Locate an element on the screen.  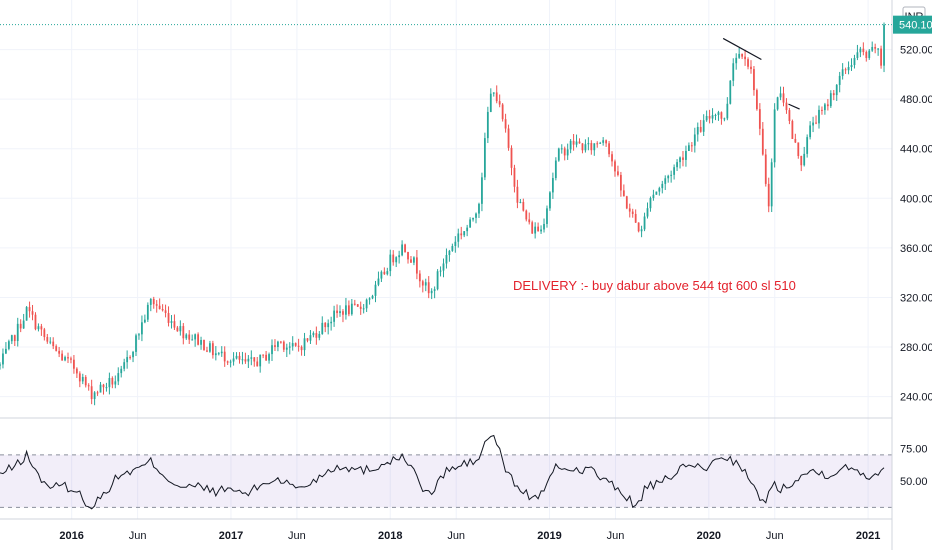
rsi-line is located at coordinates (442, 472).